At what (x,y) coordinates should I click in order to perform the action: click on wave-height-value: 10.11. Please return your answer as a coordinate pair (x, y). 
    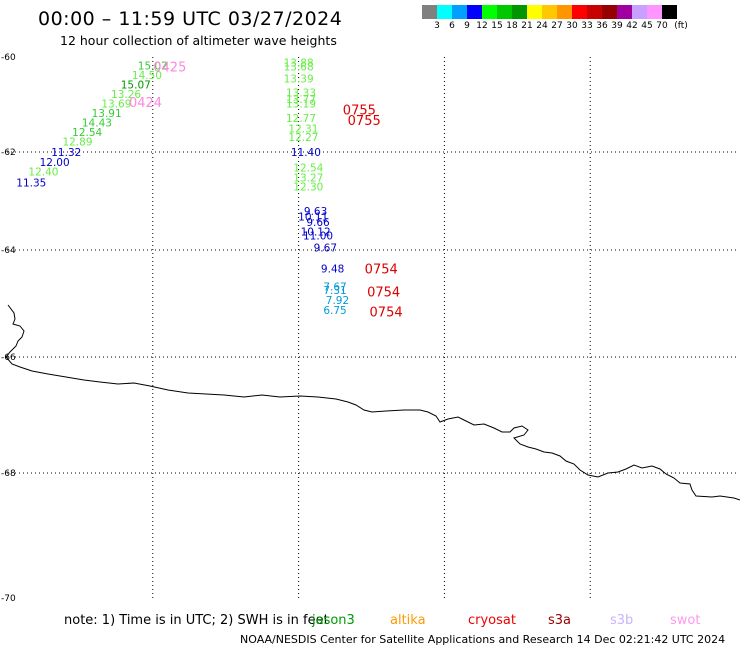
    Looking at the image, I should click on (313, 218).